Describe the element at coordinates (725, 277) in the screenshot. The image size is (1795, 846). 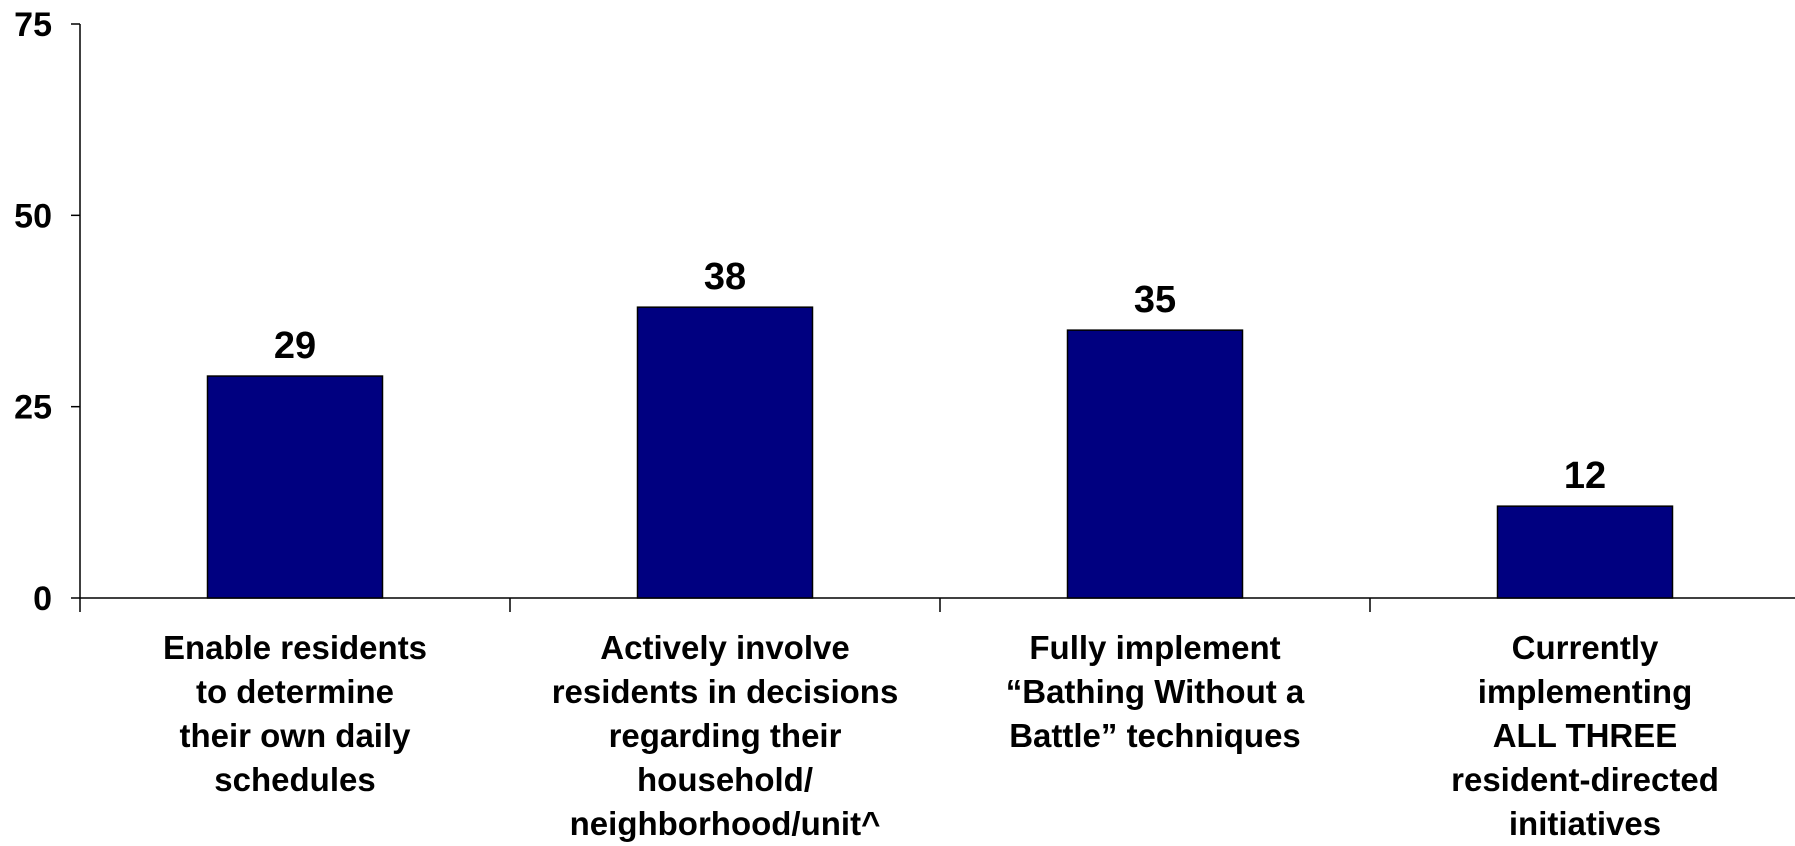
I see `data-label: 38` at that location.